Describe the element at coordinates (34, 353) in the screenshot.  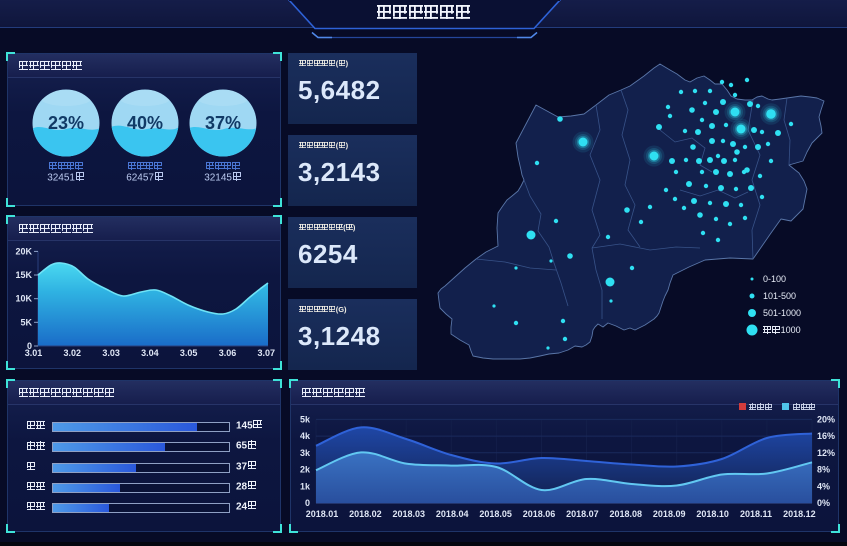
I see `svg-text: 3.01` at that location.